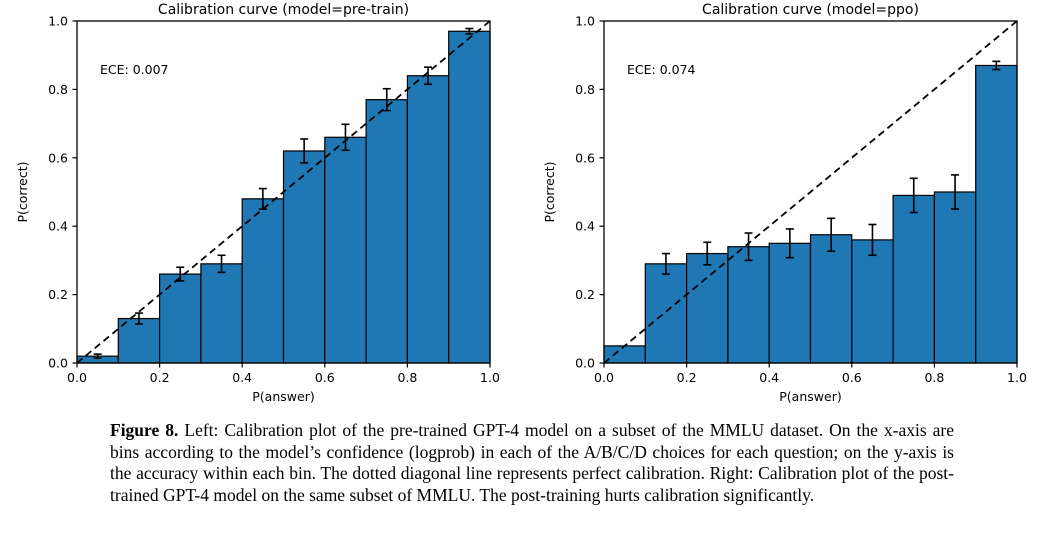 This screenshot has height=544, width=1054. I want to click on chart-title: Calibration curve (model=ppo), so click(810, 10).